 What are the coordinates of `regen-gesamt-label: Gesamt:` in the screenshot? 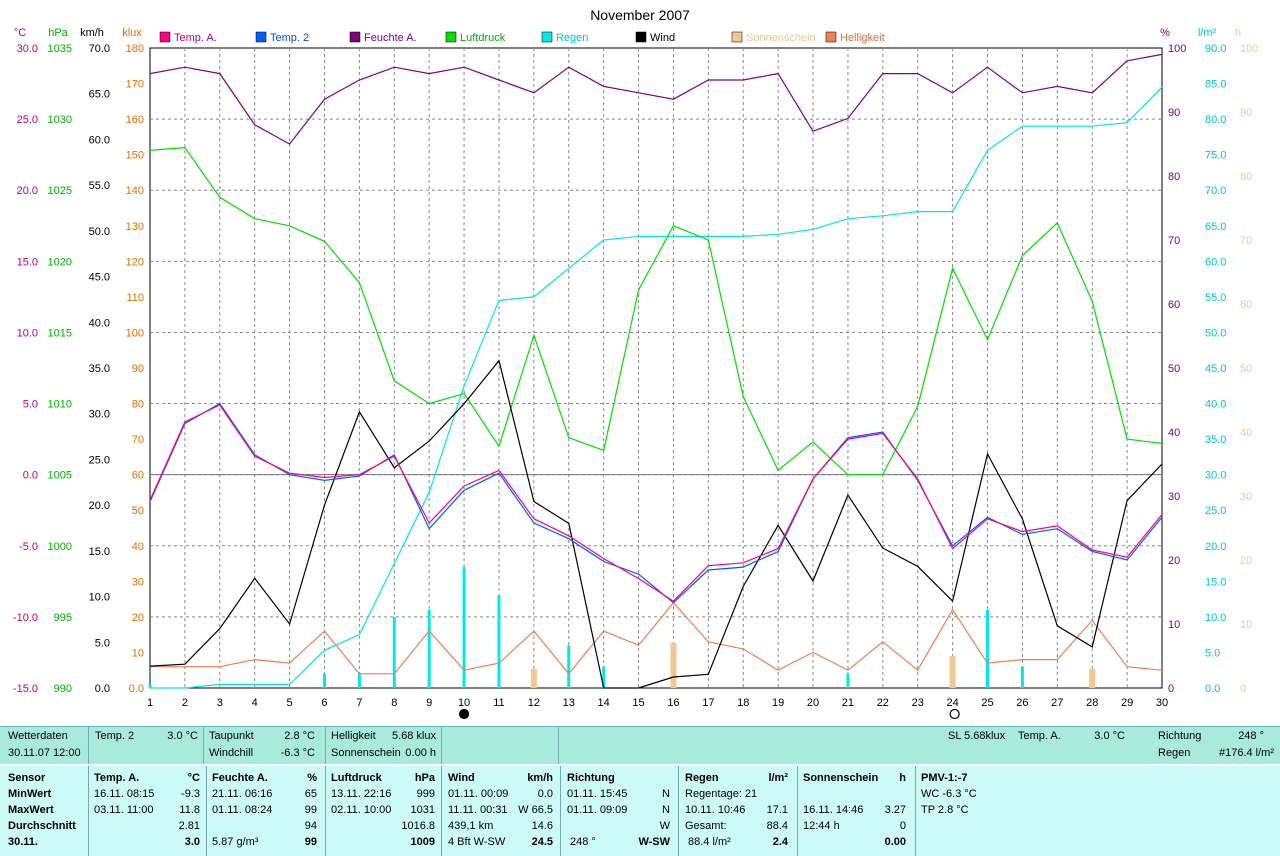 It's located at (706, 826).